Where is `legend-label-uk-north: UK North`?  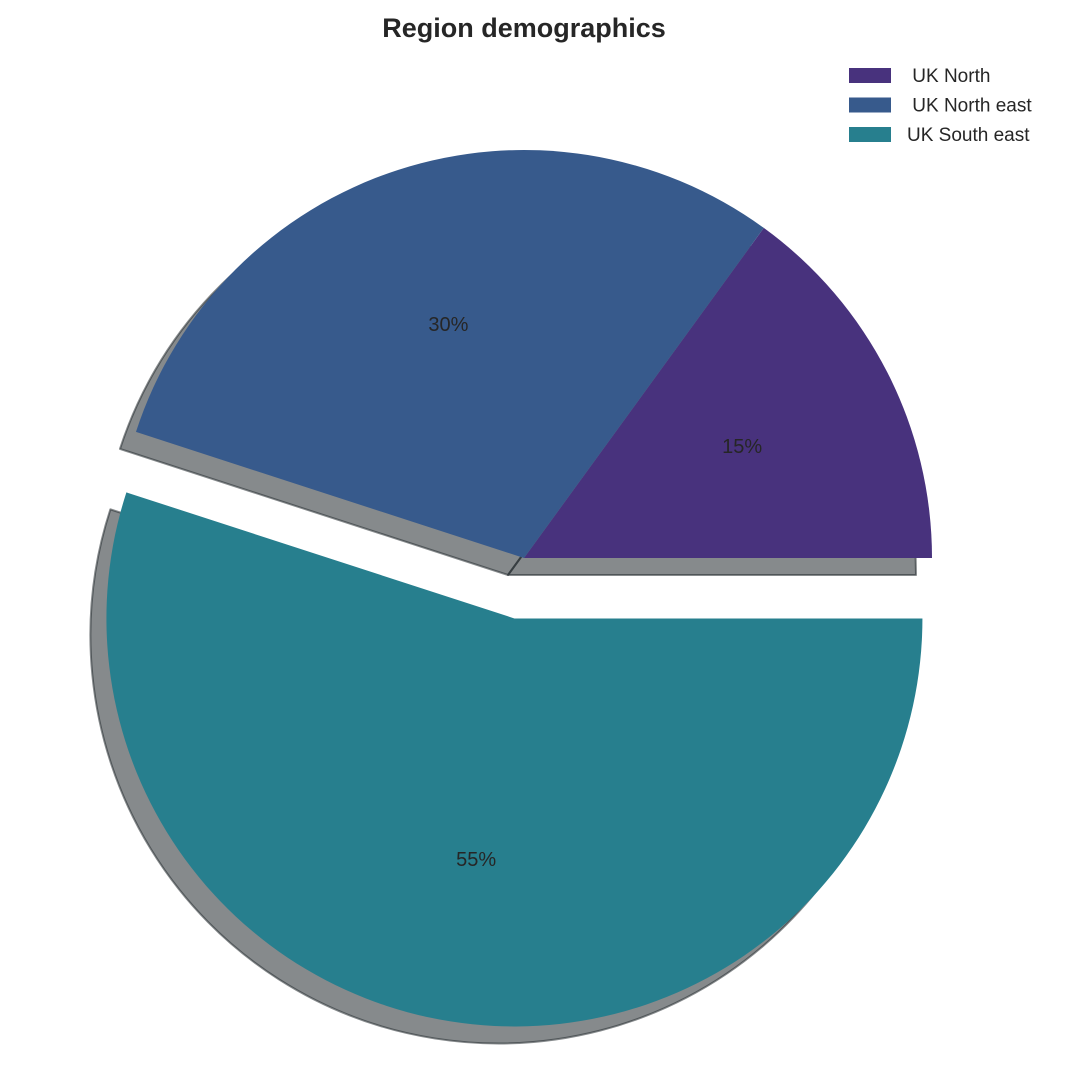
legend-label-uk-north: UK North is located at coordinates (948, 76).